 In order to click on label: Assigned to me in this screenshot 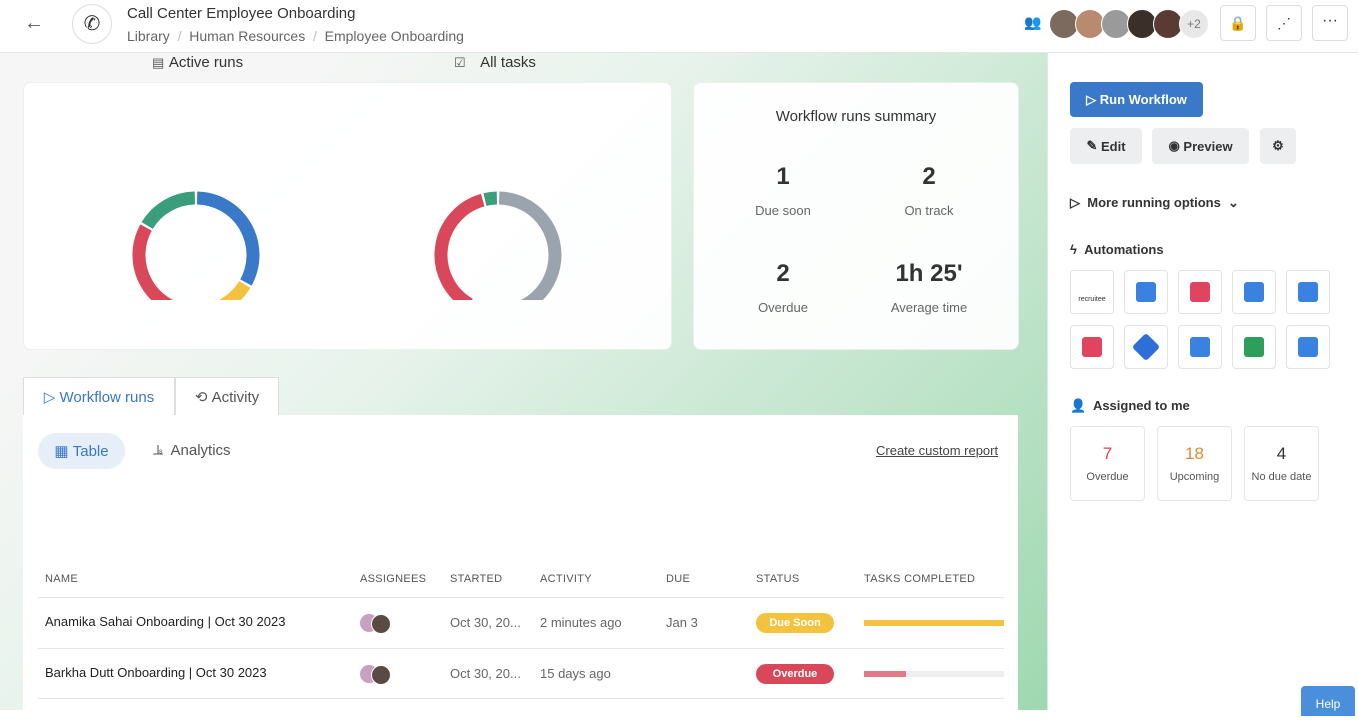, I will do `click(1141, 405)`.